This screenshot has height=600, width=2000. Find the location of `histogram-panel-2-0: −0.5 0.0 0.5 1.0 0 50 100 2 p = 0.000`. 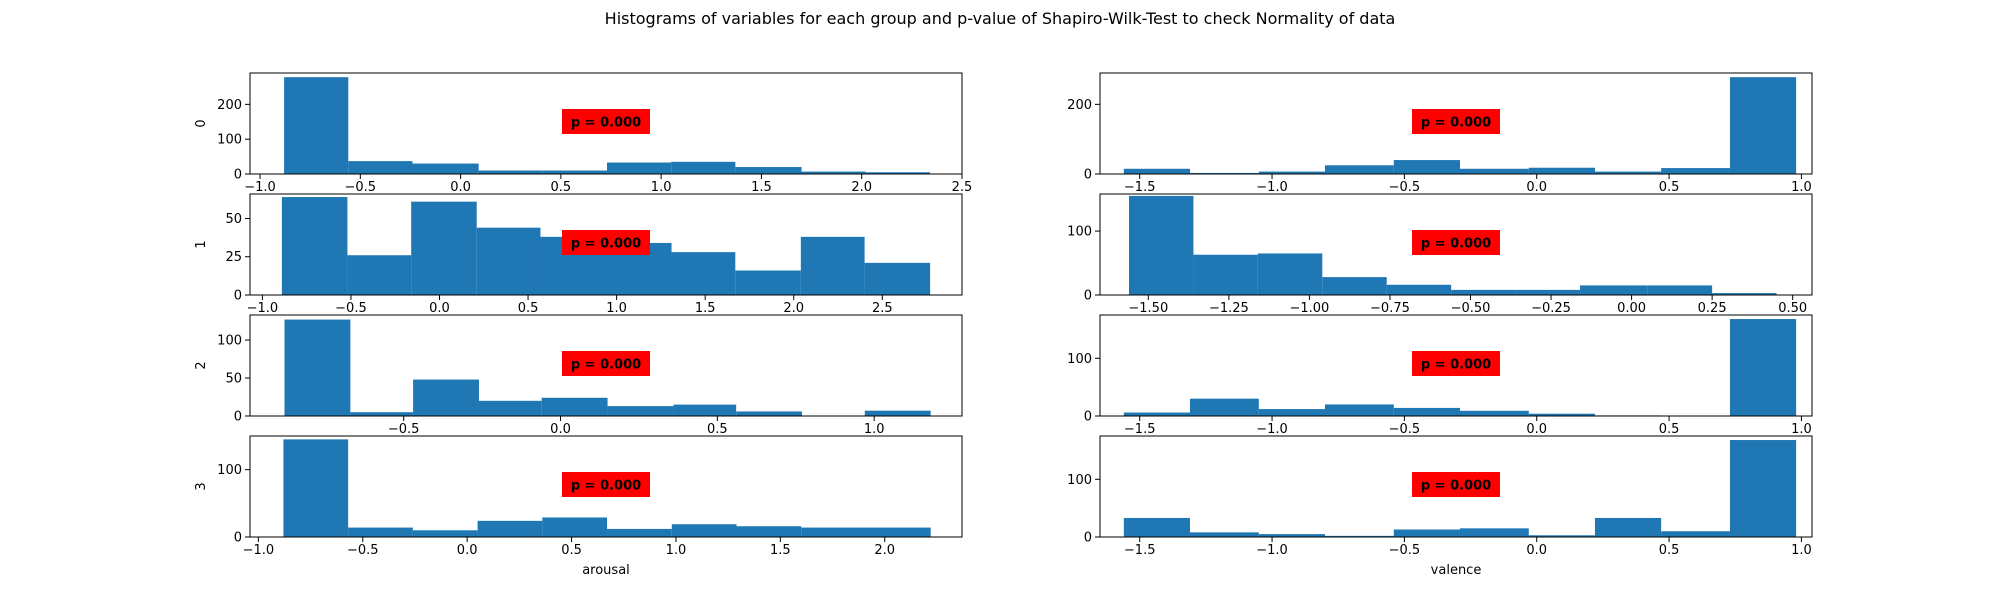

histogram-panel-2-0: −0.5 0.0 0.5 1.0 0 50 100 2 p = 0.000 is located at coordinates (578, 375).